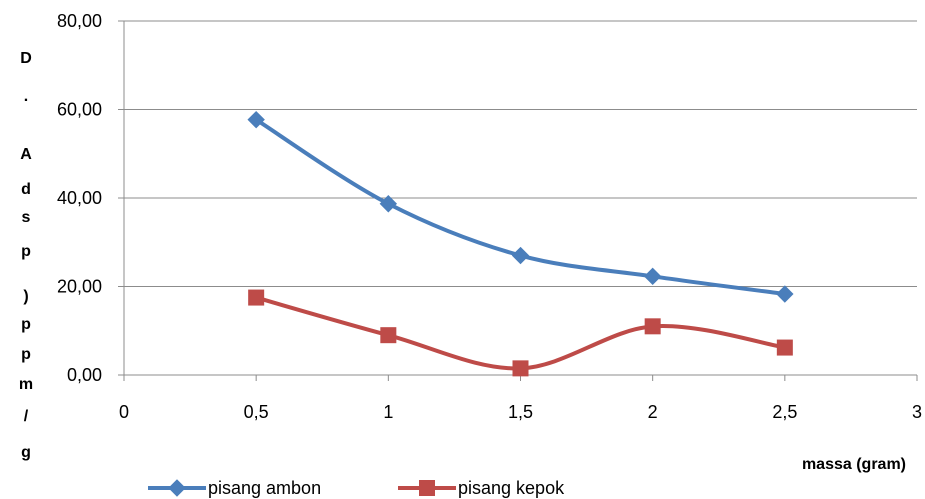 The height and width of the screenshot is (499, 925). Describe the element at coordinates (388, 412) in the screenshot. I see `x-tick-label: 1` at that location.